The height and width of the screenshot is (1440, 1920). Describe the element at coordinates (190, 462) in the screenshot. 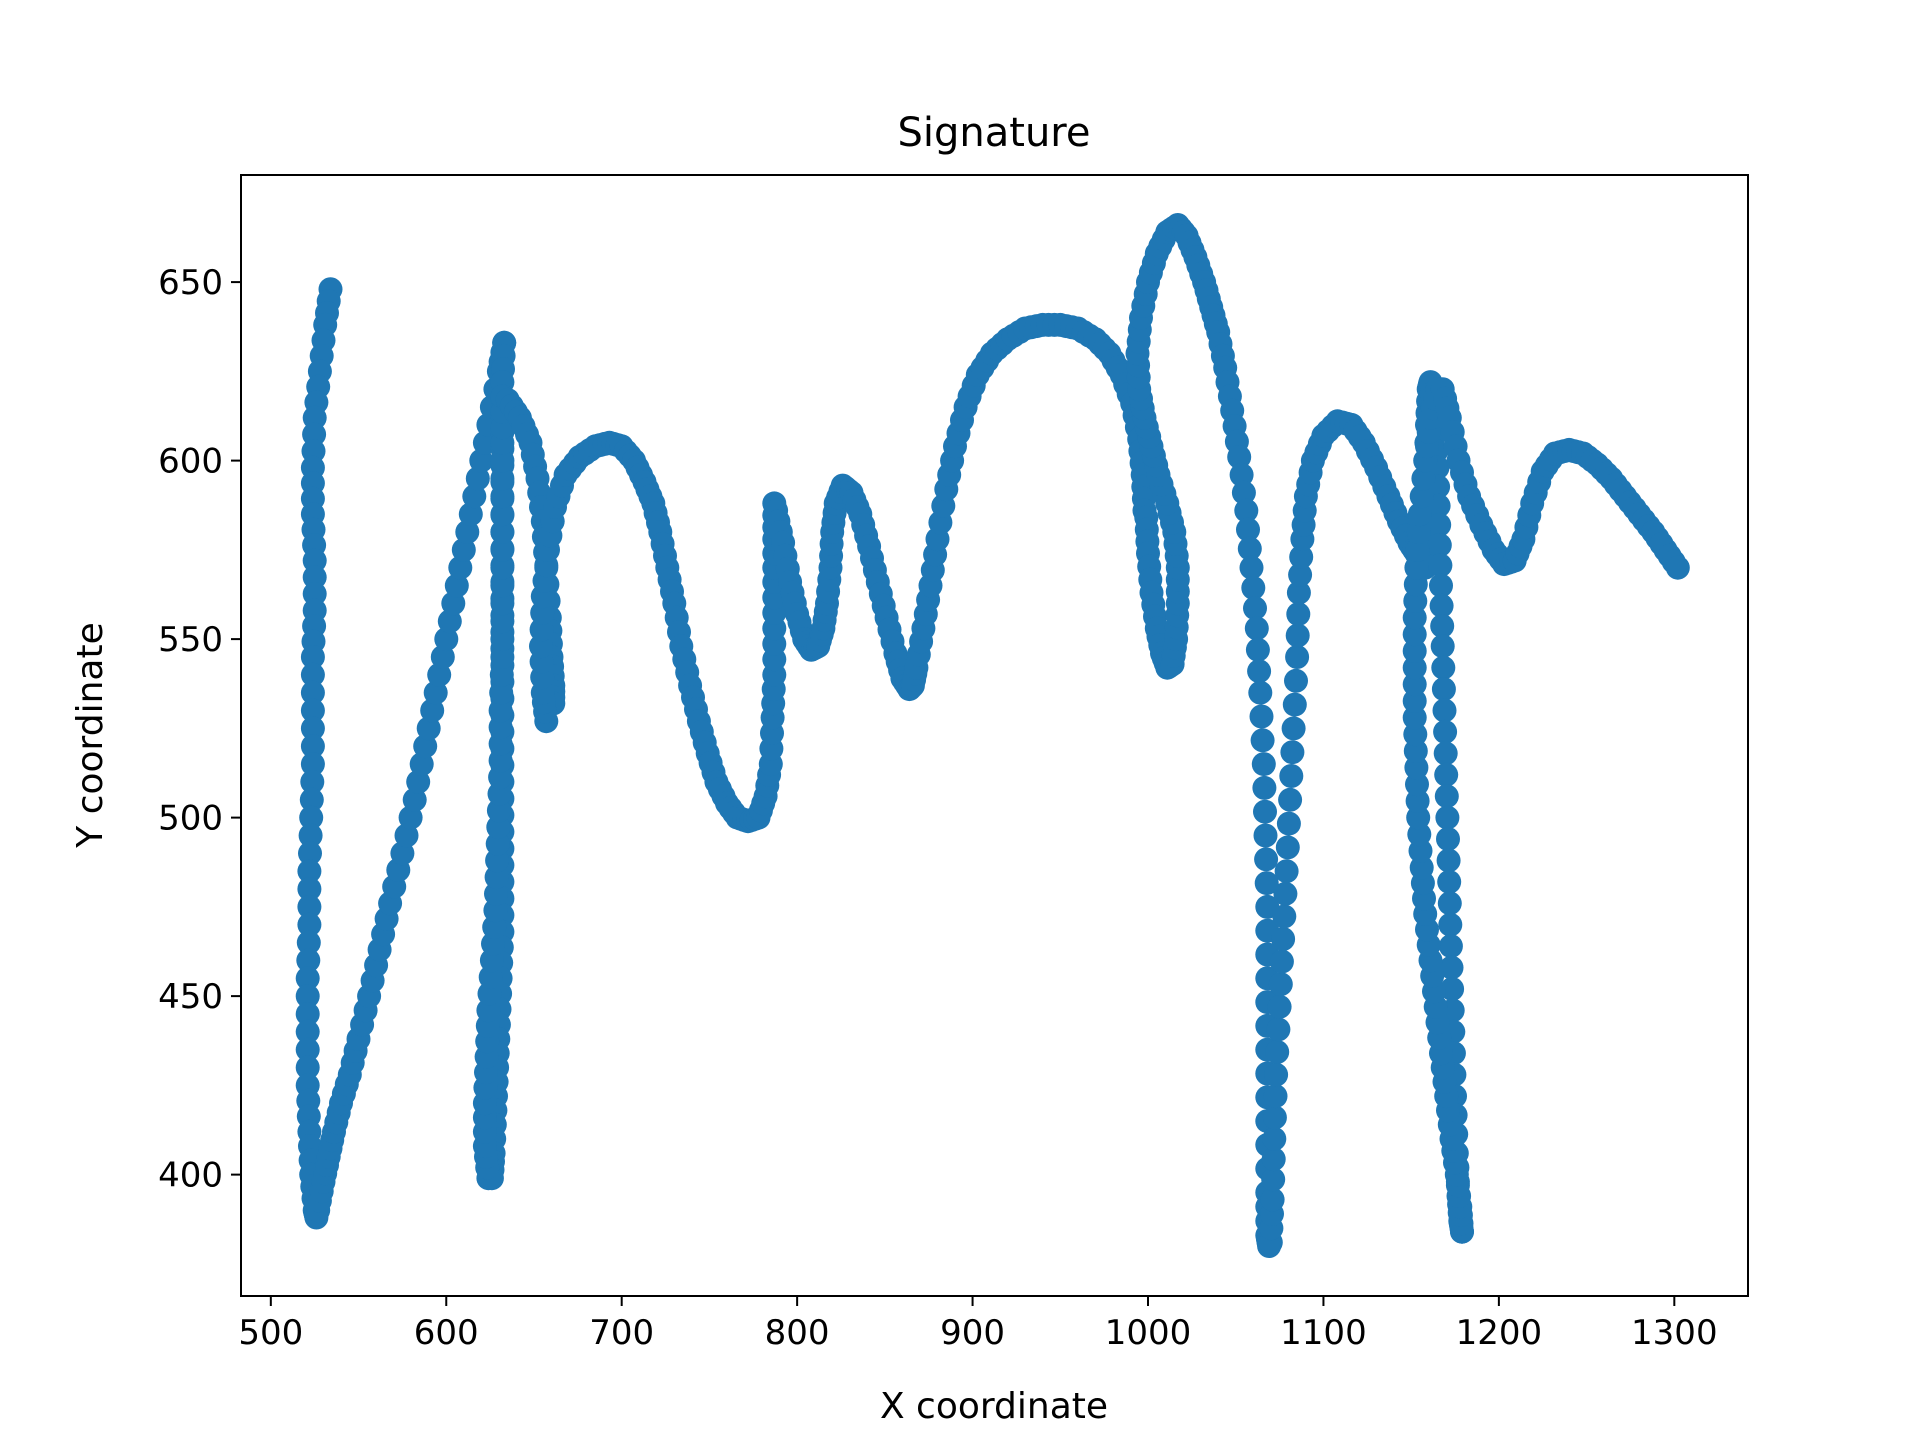

I see `y-tick-label: 600` at that location.